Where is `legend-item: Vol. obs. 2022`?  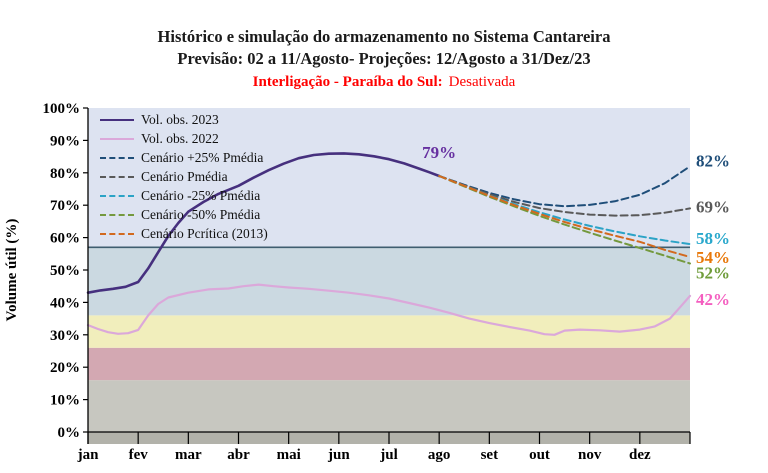 legend-item: Vol. obs. 2022 is located at coordinates (184, 139).